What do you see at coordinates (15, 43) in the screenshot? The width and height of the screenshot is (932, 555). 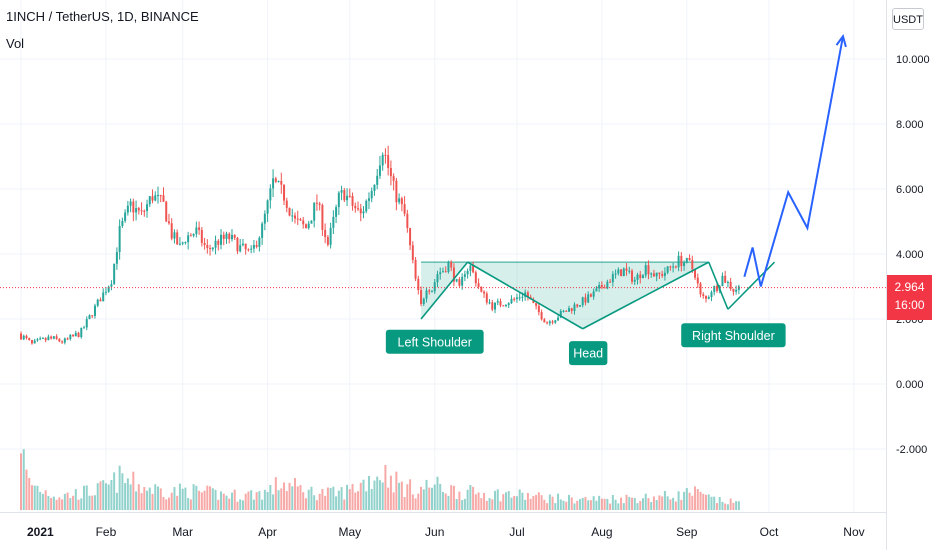 I see `volume-indicator-label: Vol` at bounding box center [15, 43].